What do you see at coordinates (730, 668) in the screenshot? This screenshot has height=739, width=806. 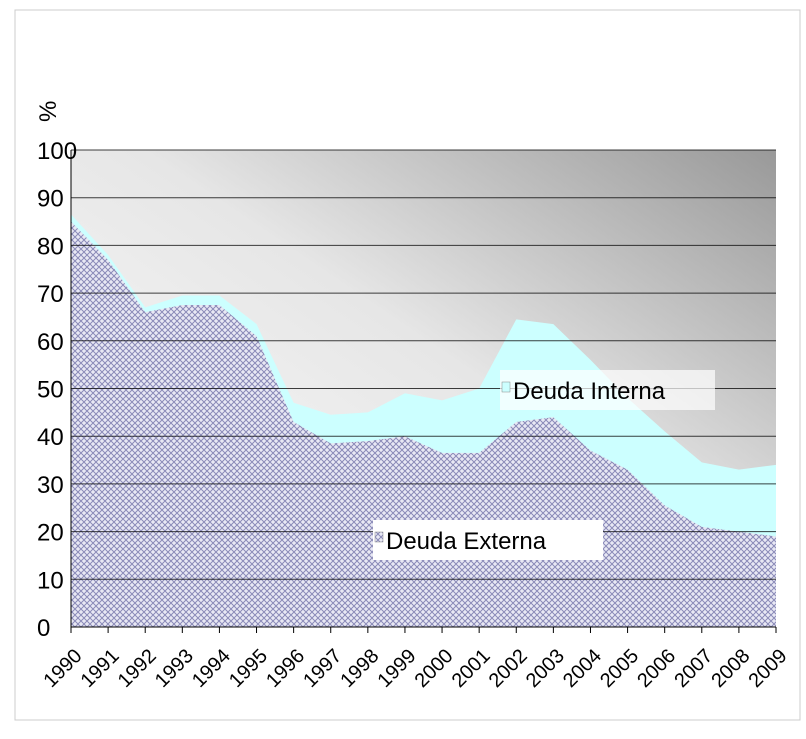 I see `x-tick-label: 2008` at bounding box center [730, 668].